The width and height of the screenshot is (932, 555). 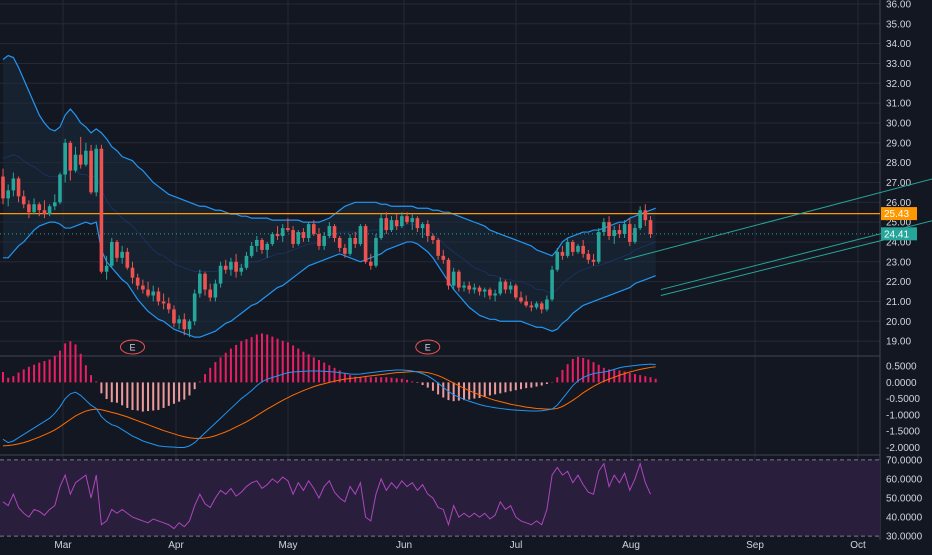 I want to click on x-tick-label: Aug, so click(x=631, y=545).